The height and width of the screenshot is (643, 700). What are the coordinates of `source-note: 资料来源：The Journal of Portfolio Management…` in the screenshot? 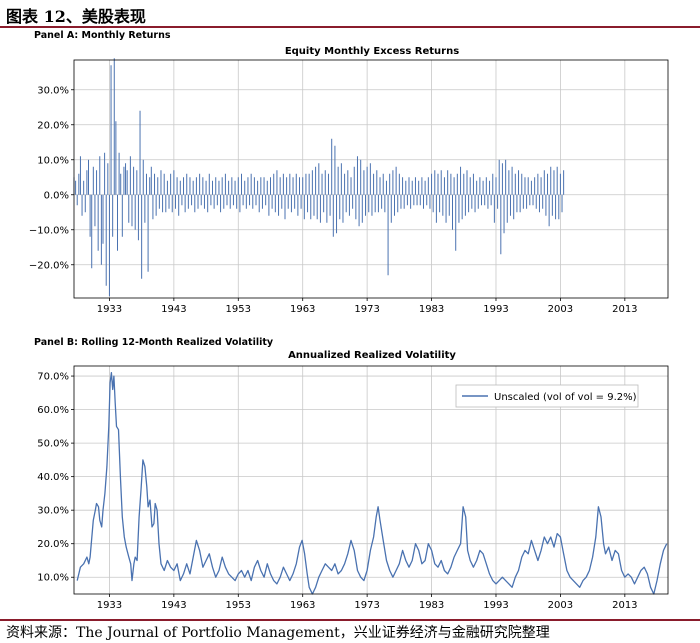 It's located at (278, 633).